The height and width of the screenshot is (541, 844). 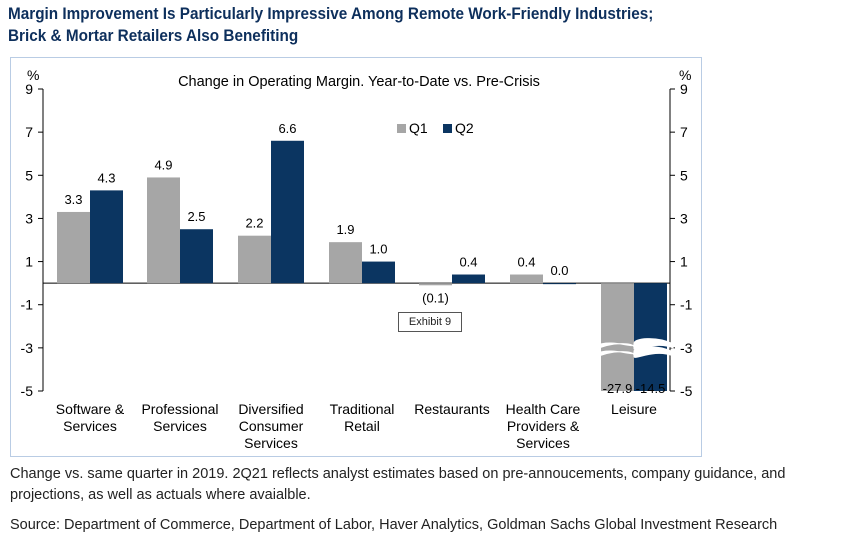 I want to click on y-tick-label-right: 5, so click(x=684, y=175).